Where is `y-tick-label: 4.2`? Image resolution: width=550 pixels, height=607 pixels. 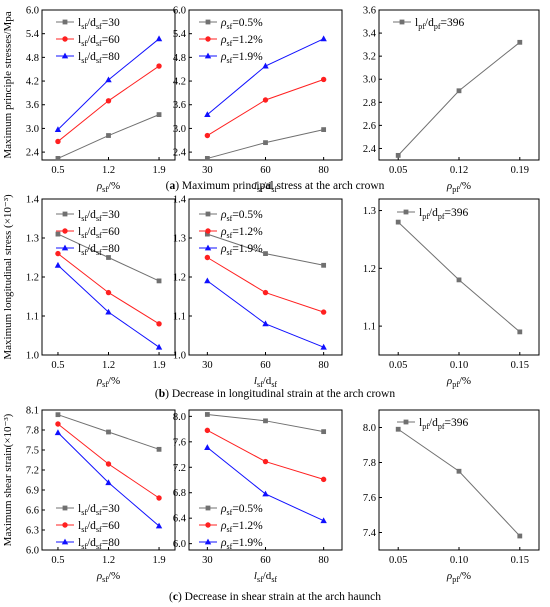 y-tick-label: 4.2 is located at coordinates (179, 82).